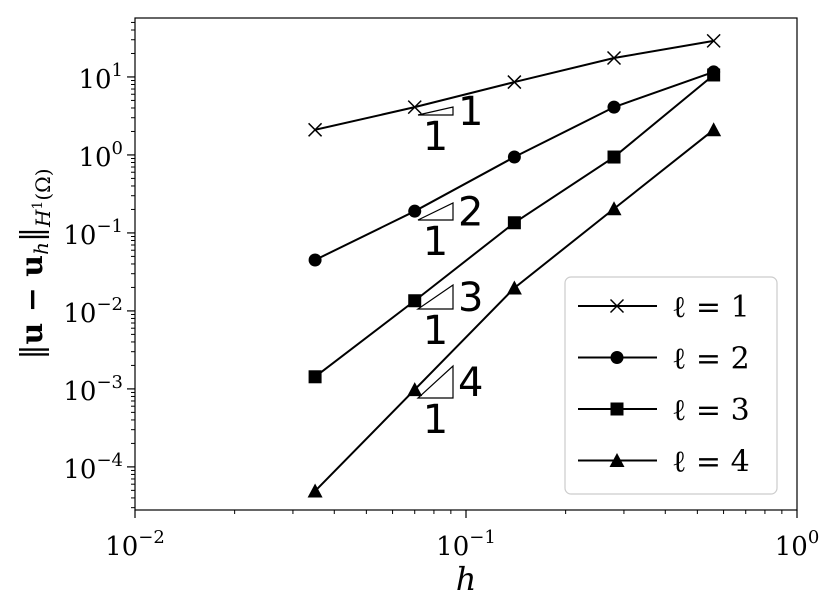  What do you see at coordinates (671, 385) in the screenshot?
I see `legend-box` at bounding box center [671, 385].